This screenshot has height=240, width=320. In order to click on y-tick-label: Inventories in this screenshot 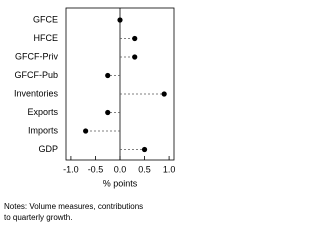, I will do `click(36, 93)`.